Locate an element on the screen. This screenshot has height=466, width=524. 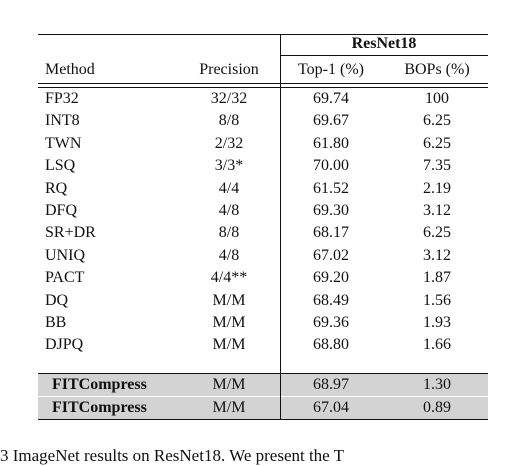
column-rule is located at coordinates (280, 227).